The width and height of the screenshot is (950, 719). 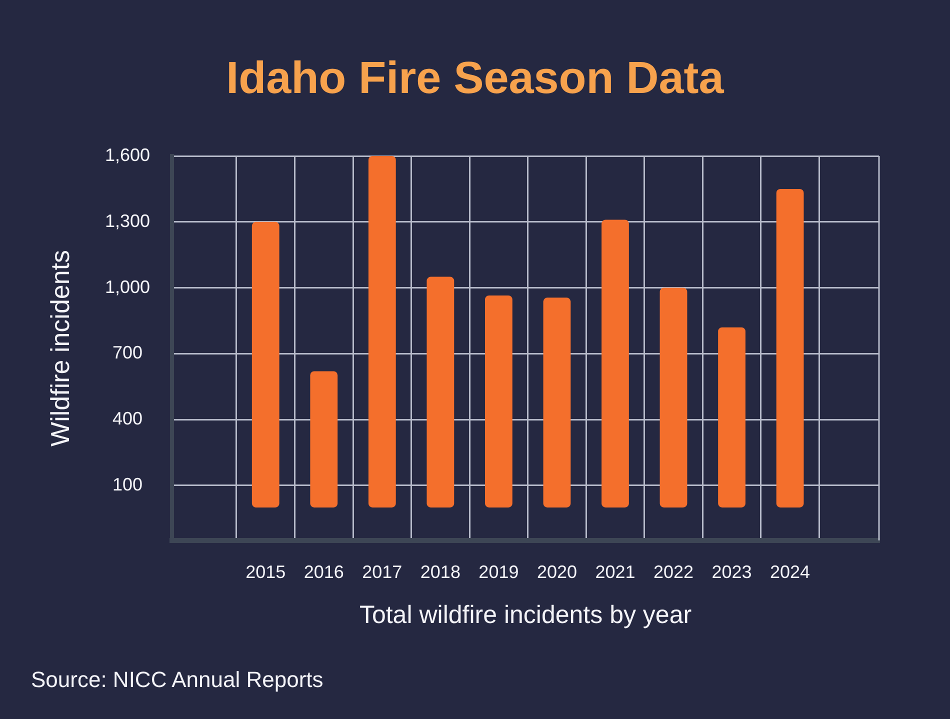 I want to click on y-axis-title: Wildfire incidents, so click(x=59, y=348).